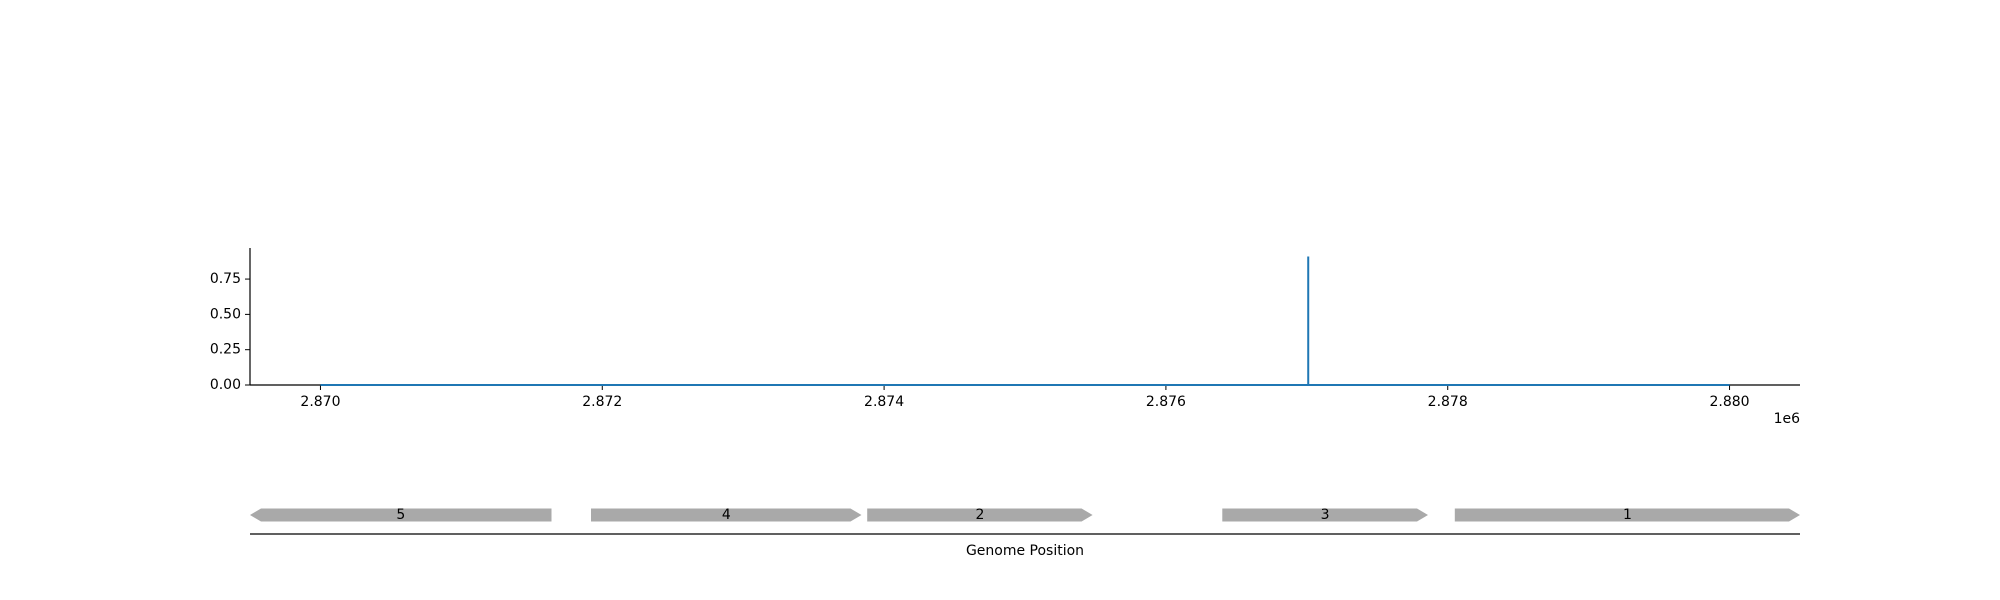 This screenshot has width=2000, height=600. What do you see at coordinates (602, 402) in the screenshot?
I see `x-tick-label: 2.872` at bounding box center [602, 402].